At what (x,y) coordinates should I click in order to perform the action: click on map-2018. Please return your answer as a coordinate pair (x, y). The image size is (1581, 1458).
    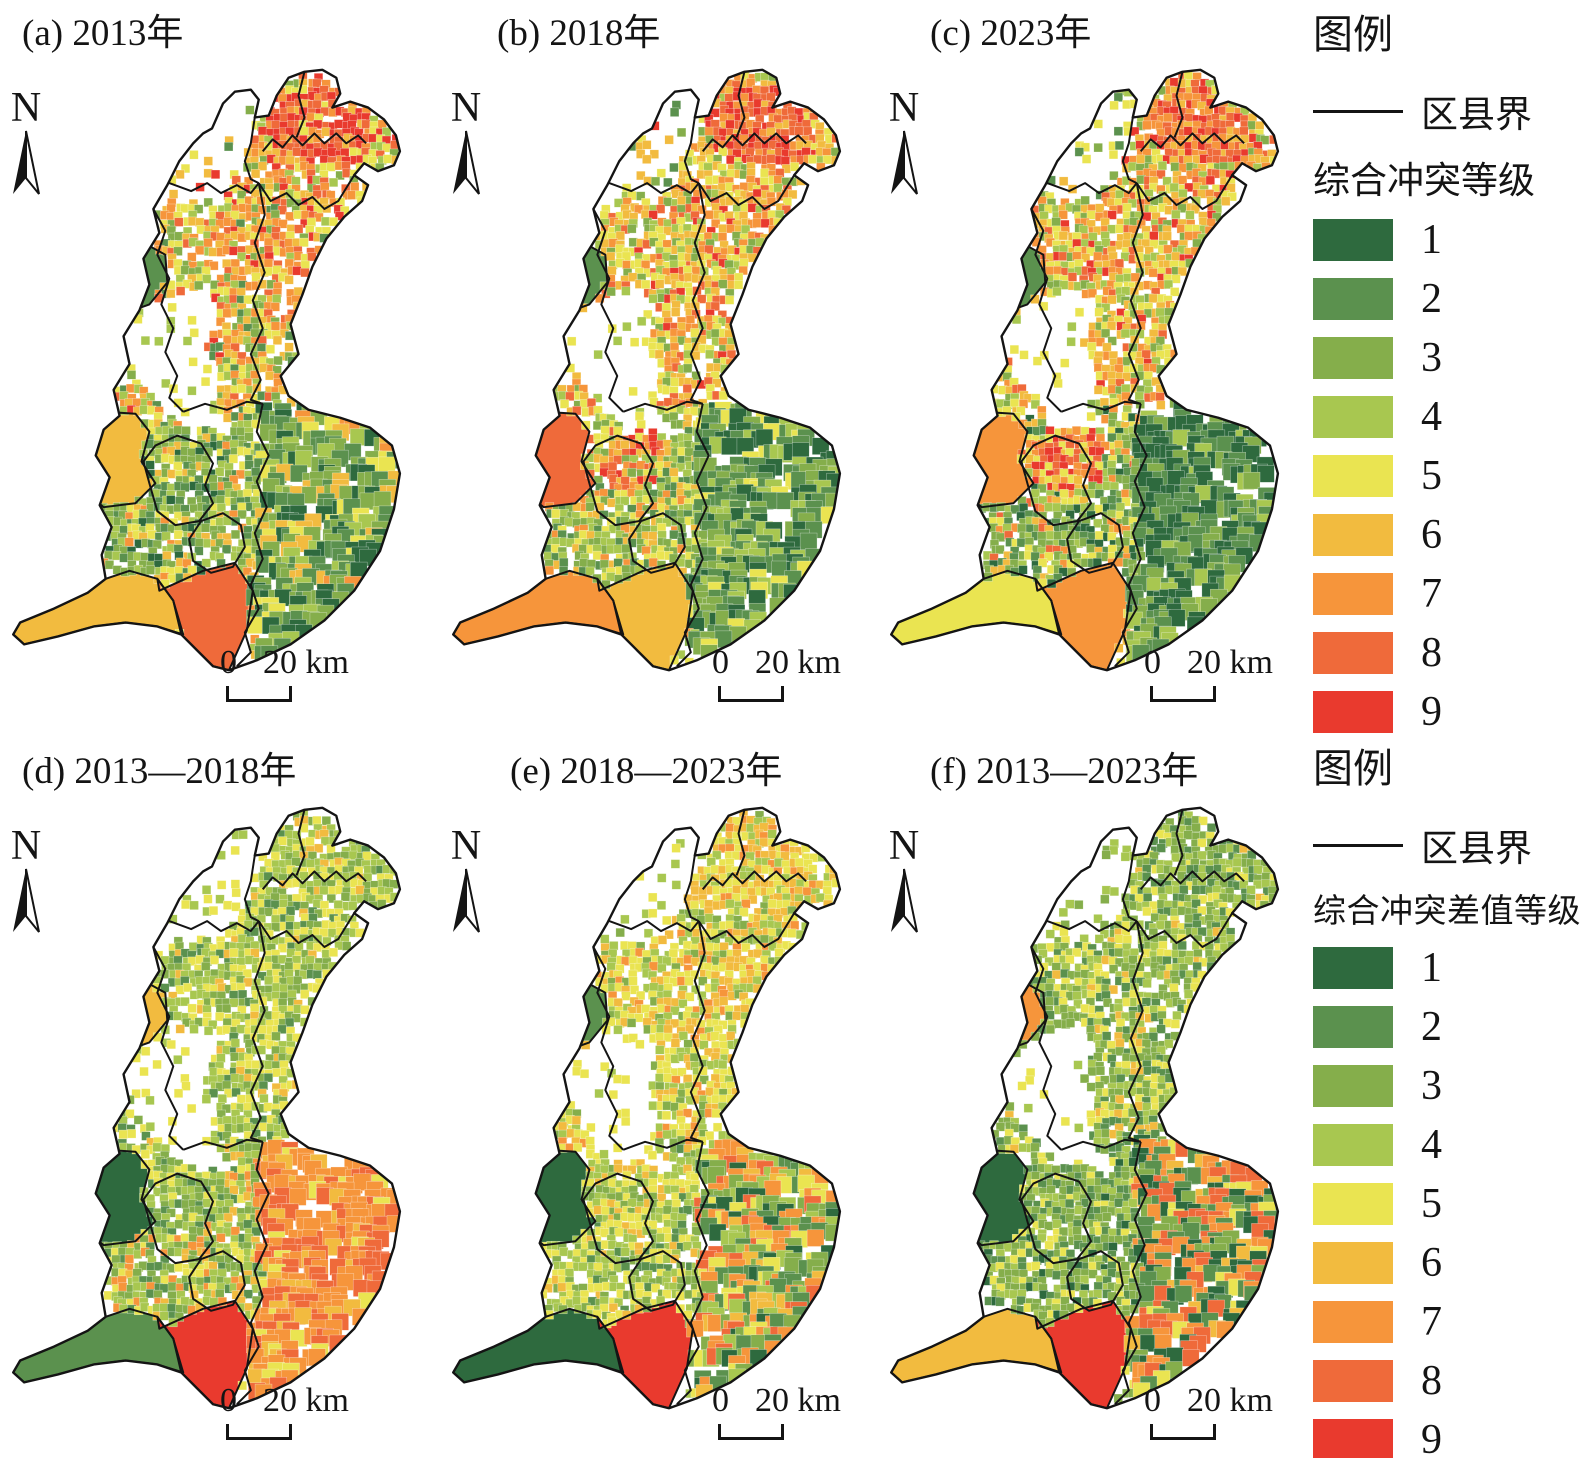
    Looking at the image, I should click on (657, 374).